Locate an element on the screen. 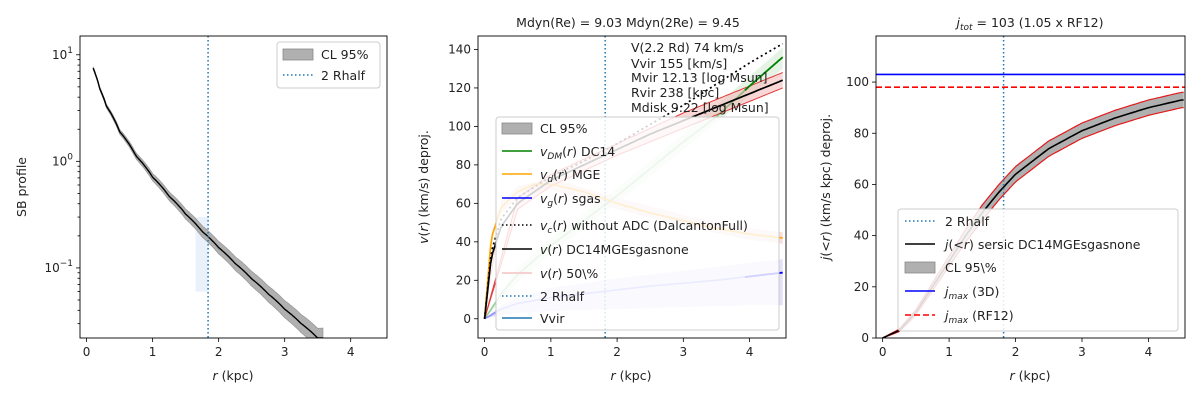  y-axis-label: j(<r) (km/s kpc) deproj. is located at coordinates (825, 188).